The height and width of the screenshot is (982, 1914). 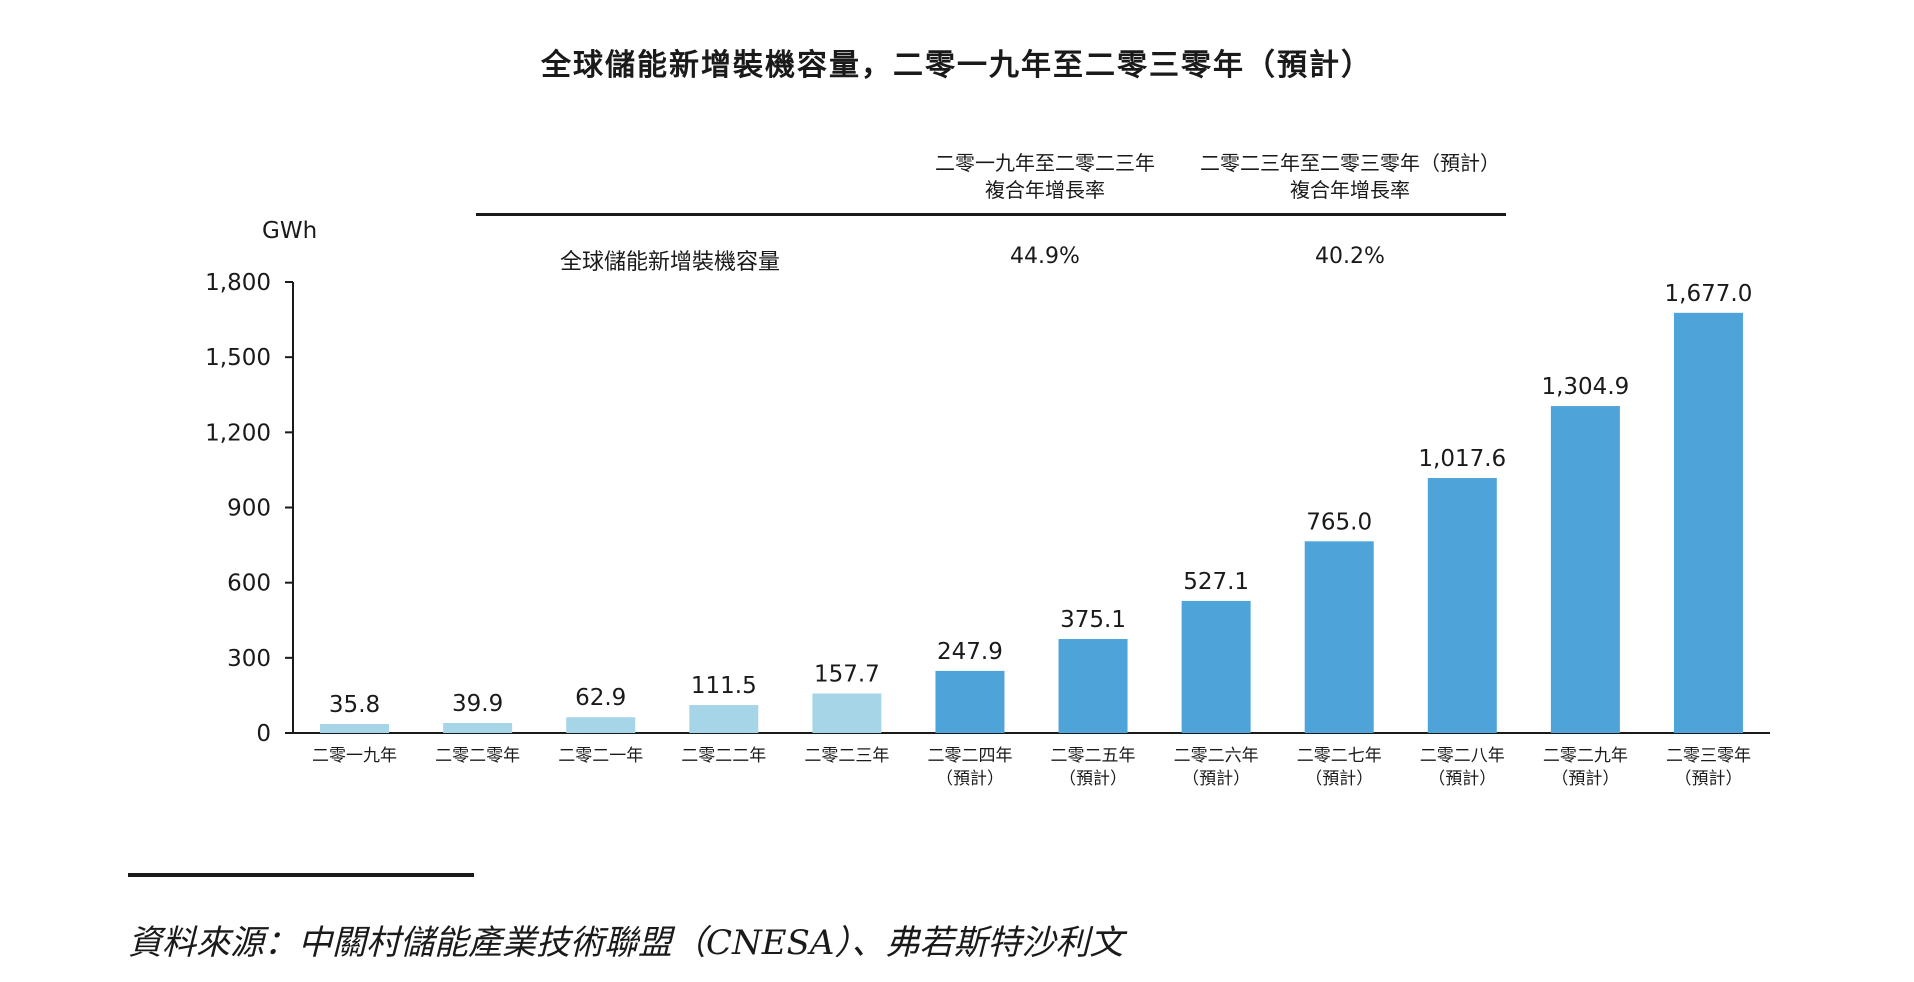 What do you see at coordinates (1350, 190) in the screenshot?
I see `cagr-header-forecast-line2: 複合年增長率` at bounding box center [1350, 190].